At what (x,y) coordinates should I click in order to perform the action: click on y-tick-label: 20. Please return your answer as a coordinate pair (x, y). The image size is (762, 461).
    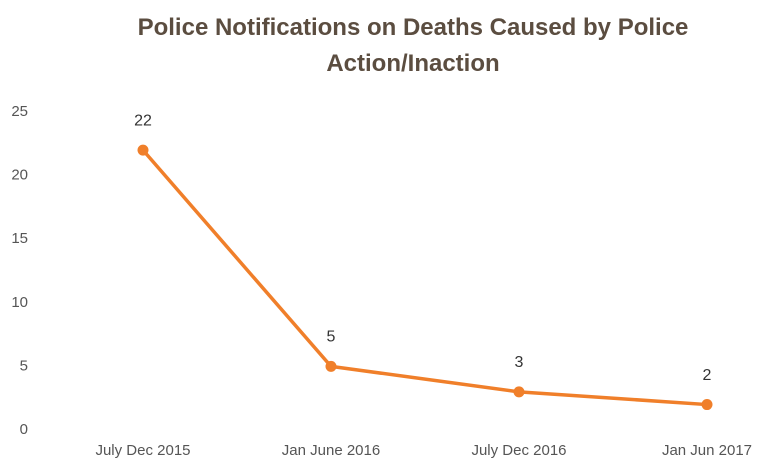
    Looking at the image, I should click on (19, 175).